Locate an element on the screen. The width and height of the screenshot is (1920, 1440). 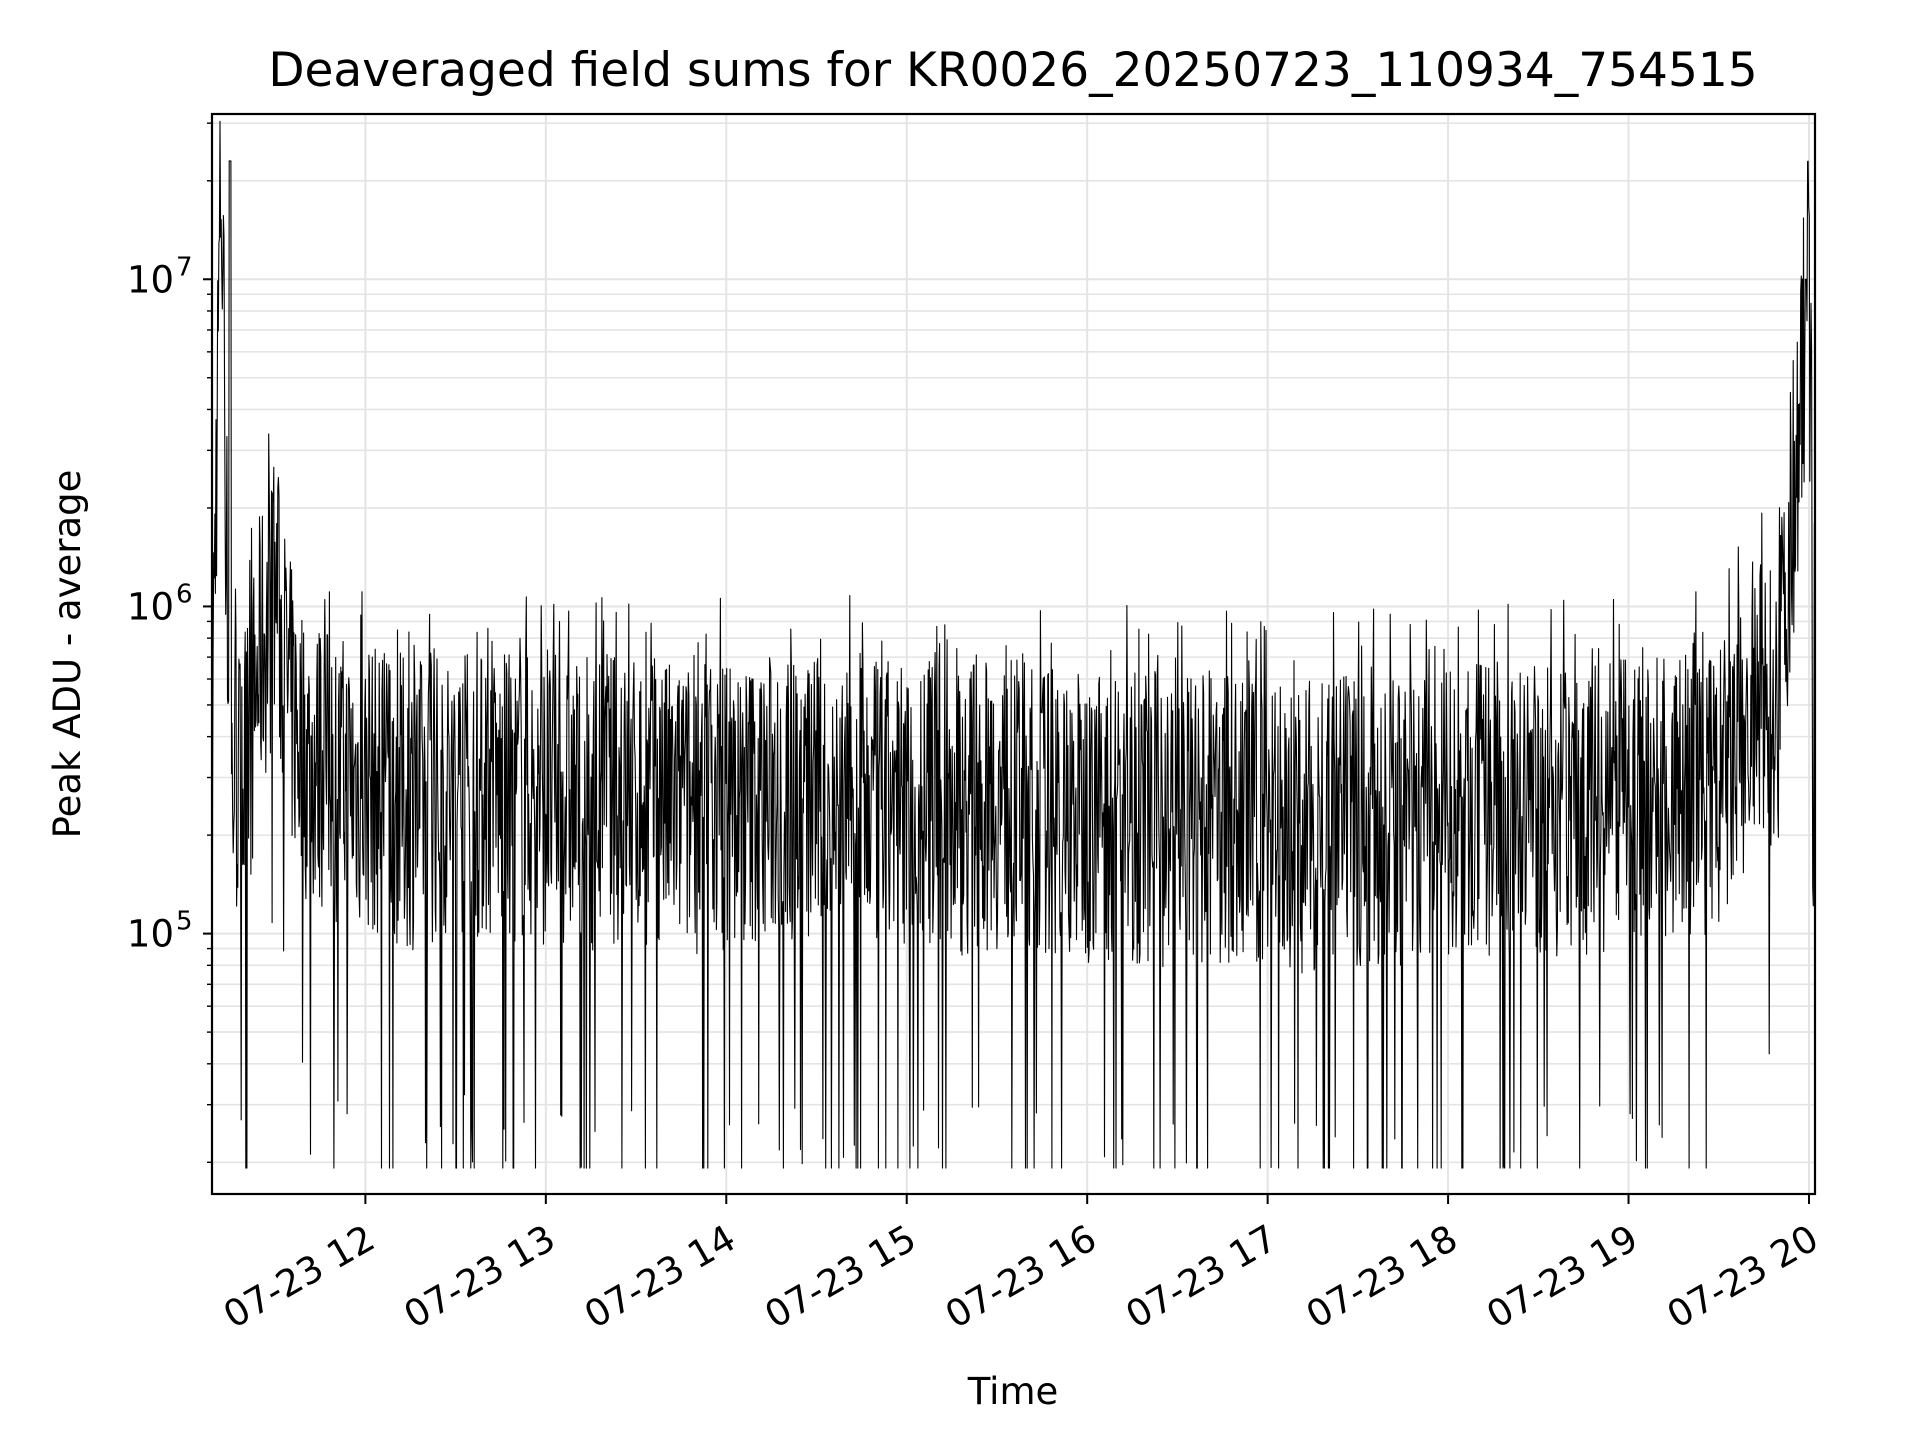
x-axis-label: Time is located at coordinates (1013, 1391).